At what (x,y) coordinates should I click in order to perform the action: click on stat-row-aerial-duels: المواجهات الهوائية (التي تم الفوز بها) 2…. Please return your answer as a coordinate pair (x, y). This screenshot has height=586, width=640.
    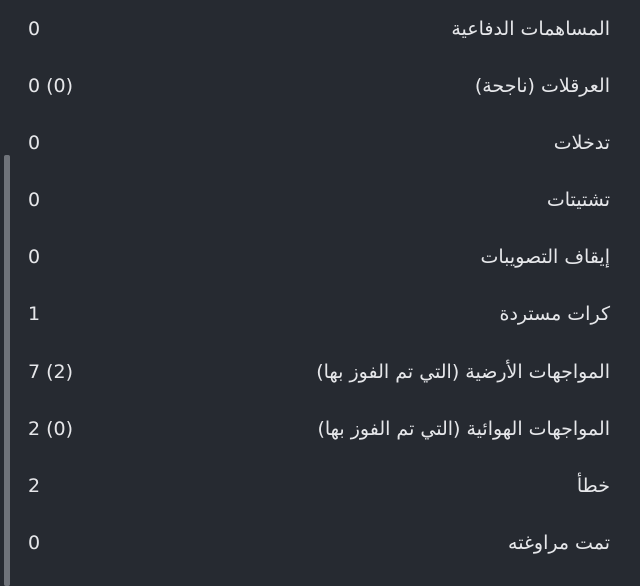
    Looking at the image, I should click on (320, 428).